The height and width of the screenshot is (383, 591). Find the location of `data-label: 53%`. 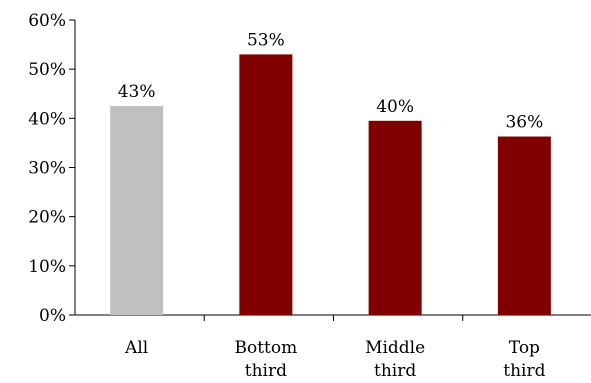

data-label: 53% is located at coordinates (266, 40).